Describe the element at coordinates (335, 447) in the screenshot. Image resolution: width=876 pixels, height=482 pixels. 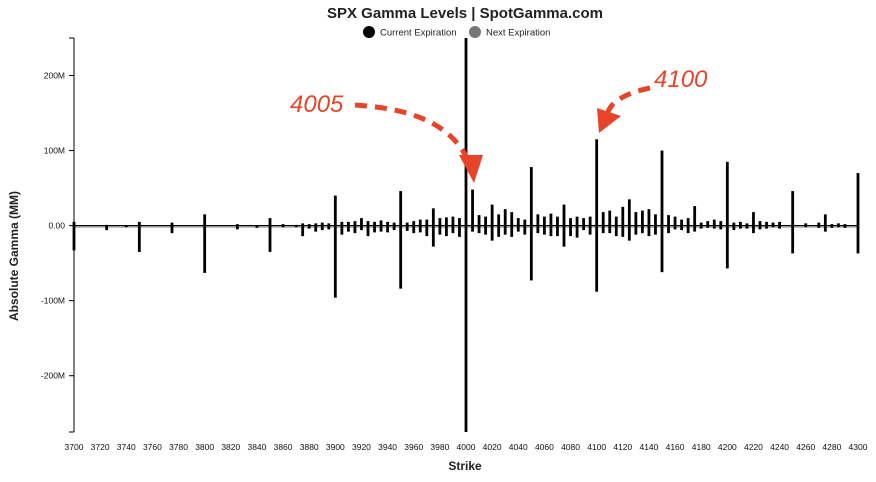
I see `x-tick-label: 3900` at that location.